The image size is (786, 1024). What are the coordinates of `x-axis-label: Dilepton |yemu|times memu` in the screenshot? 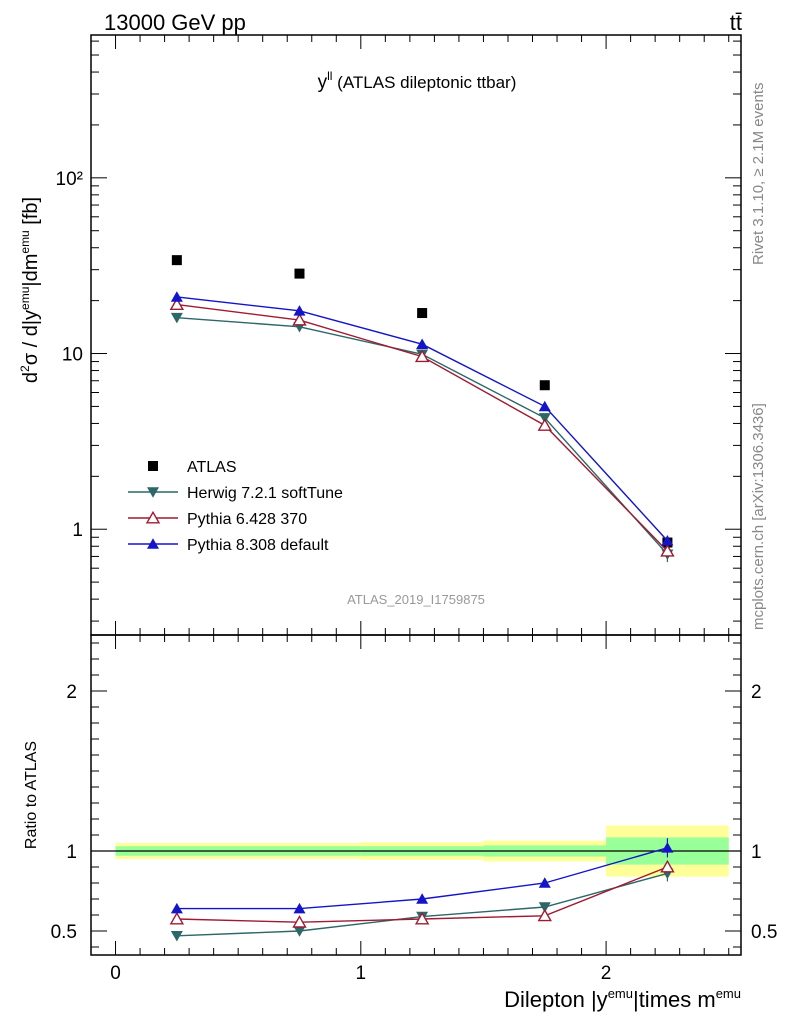 It's located at (622, 999).